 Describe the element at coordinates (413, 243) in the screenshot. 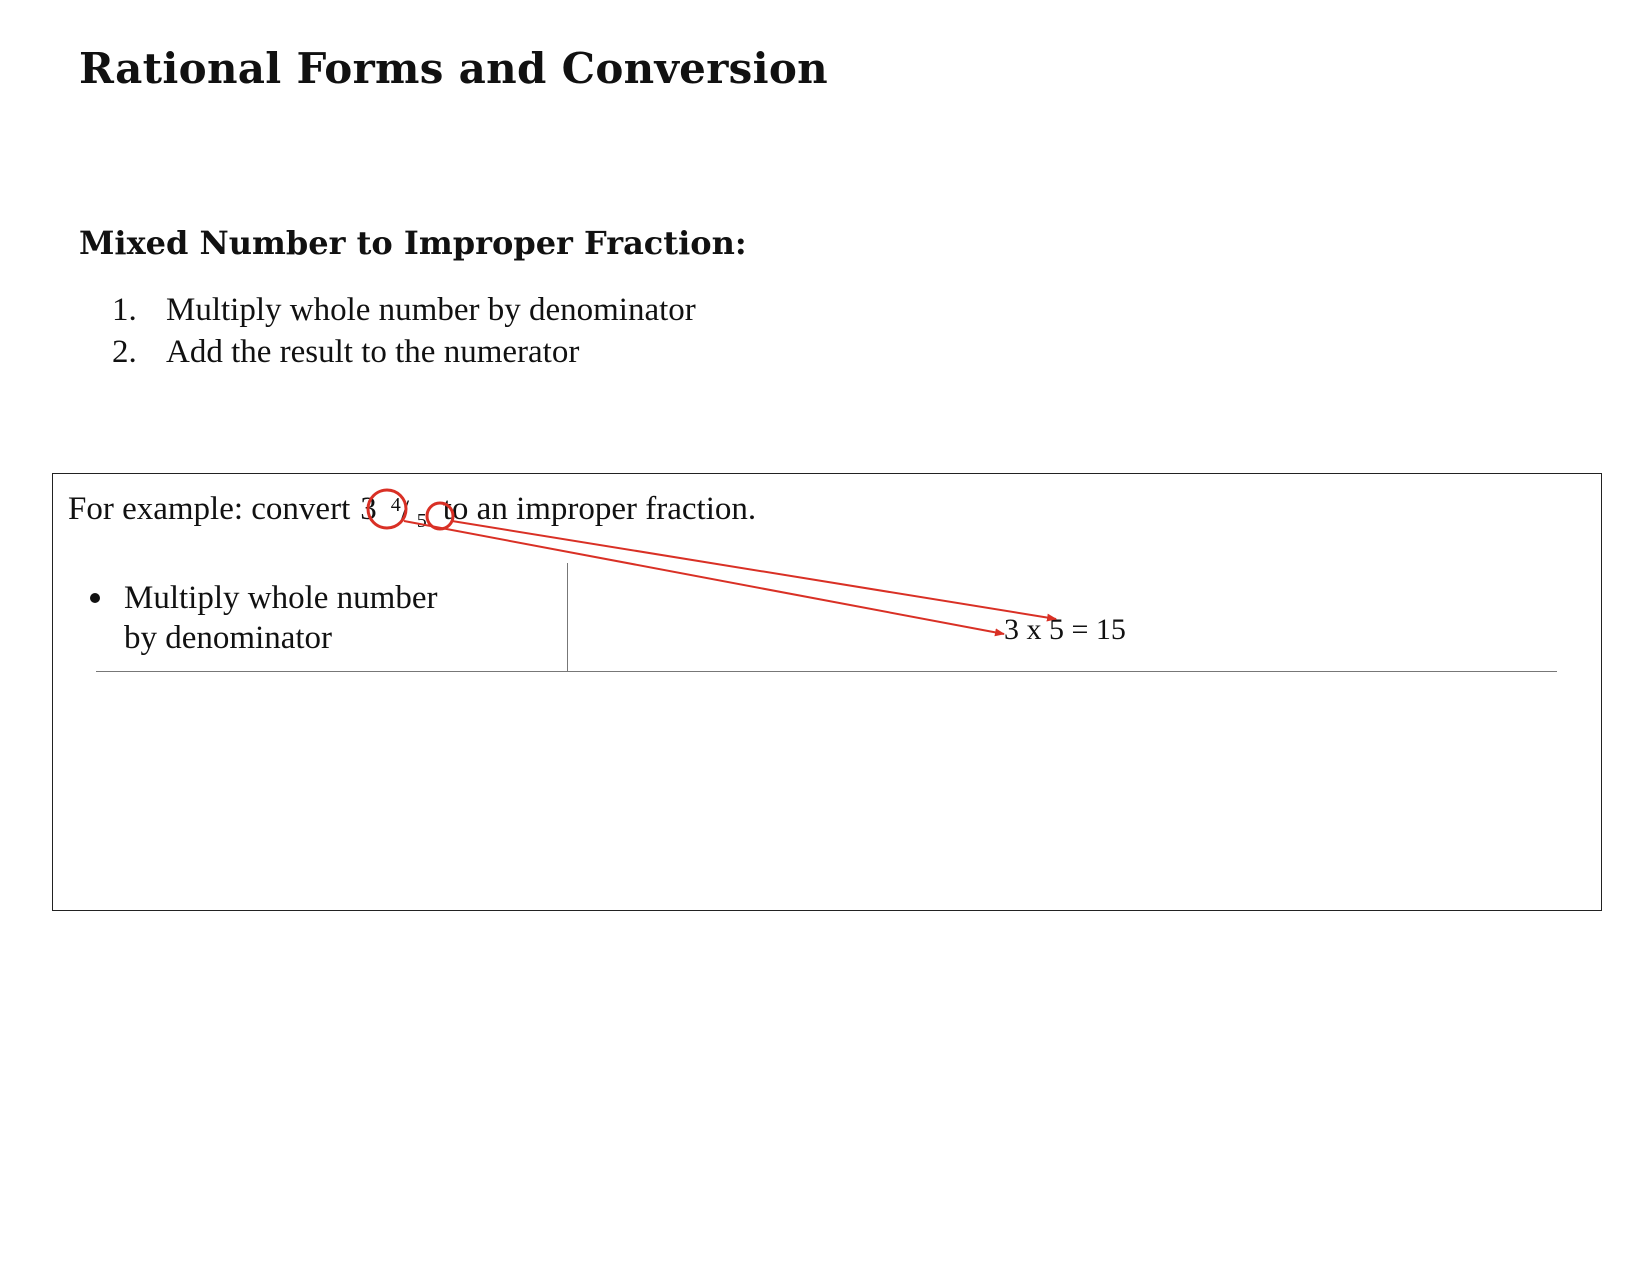

I see `section-heading: Mixed Number to Improper Fraction:` at that location.